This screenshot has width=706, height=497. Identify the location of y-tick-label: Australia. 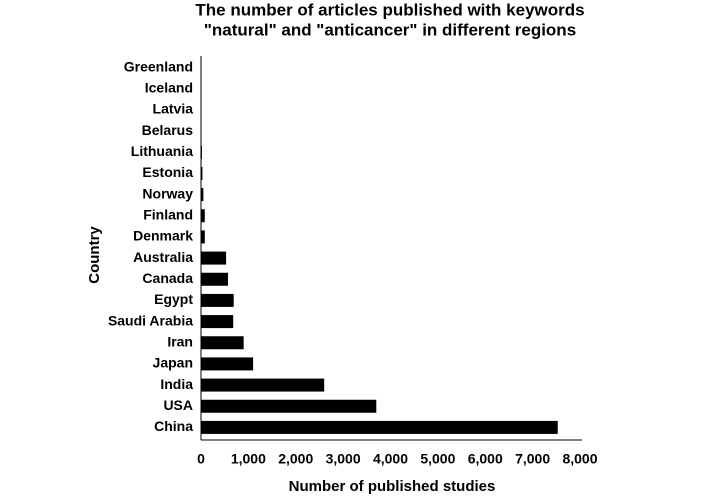
(163, 257).